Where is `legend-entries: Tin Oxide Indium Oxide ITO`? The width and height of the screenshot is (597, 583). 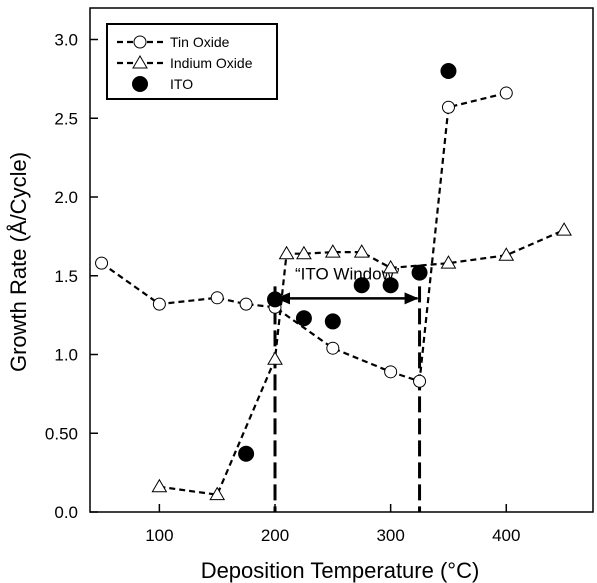 legend-entries: Tin Oxide Indium Oxide ITO is located at coordinates (185, 63).